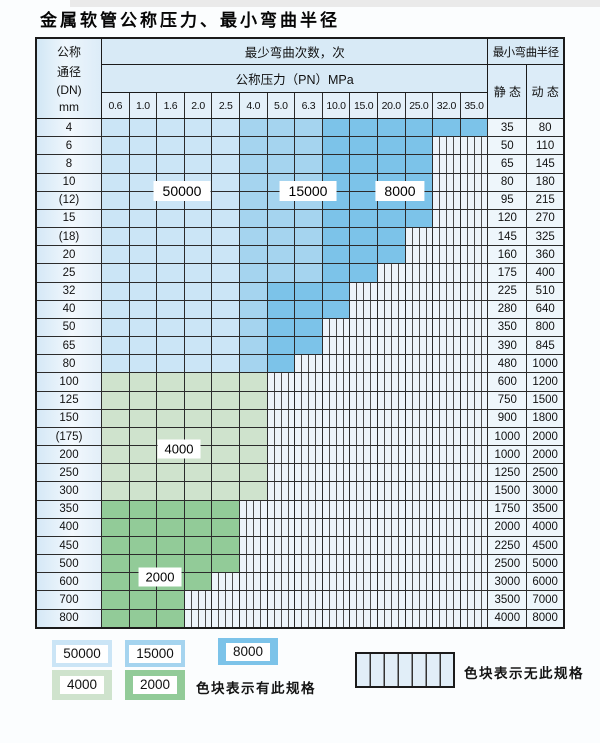 This screenshot has height=743, width=600. What do you see at coordinates (248, 651) in the screenshot?
I see `legend-swatch-label: 8000` at bounding box center [248, 651].